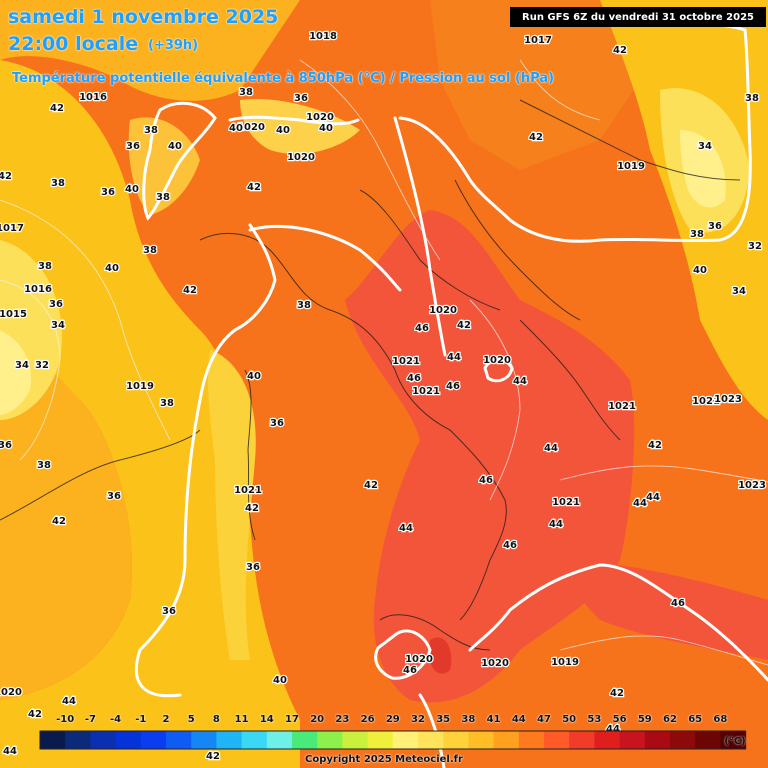 The height and width of the screenshot is (768, 768). What do you see at coordinates (755, 246) in the screenshot?
I see `temperature-label: 32` at bounding box center [755, 246].